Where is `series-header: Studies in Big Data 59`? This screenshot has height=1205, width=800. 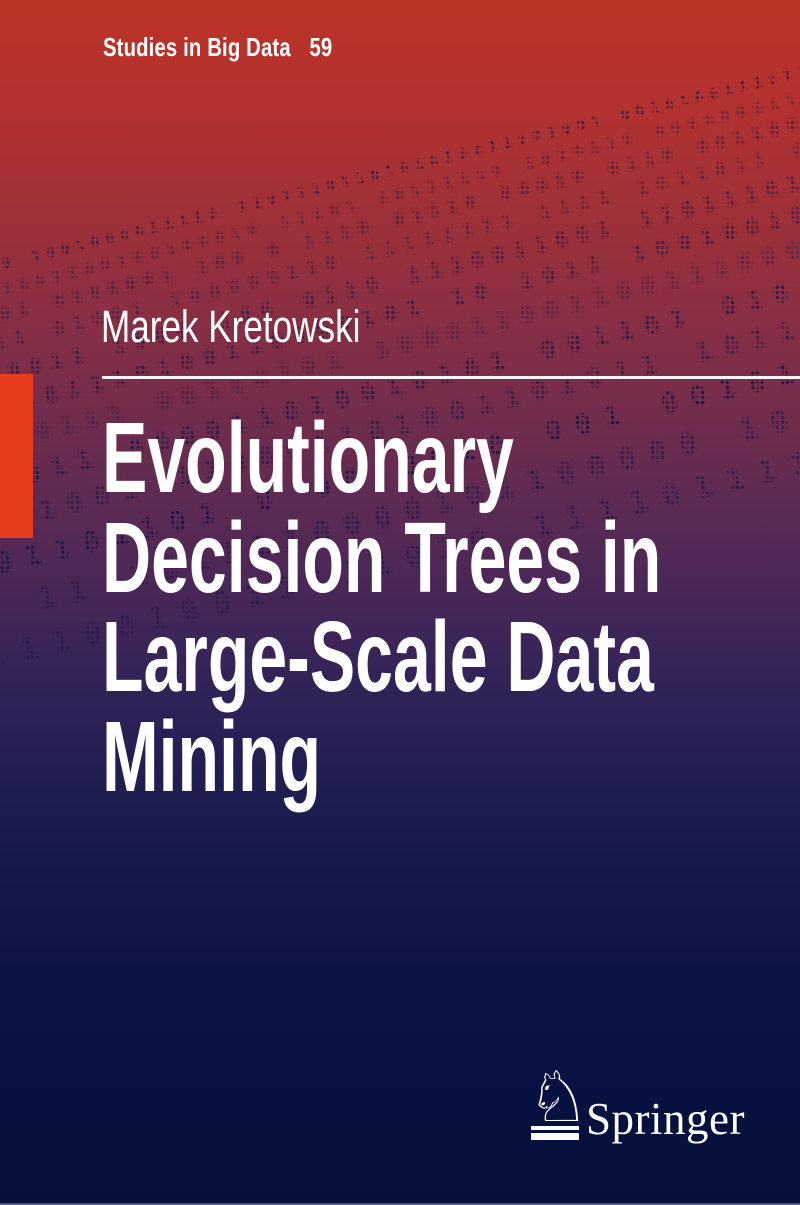 series-header: Studies in Big Data 59 is located at coordinates (217, 47).